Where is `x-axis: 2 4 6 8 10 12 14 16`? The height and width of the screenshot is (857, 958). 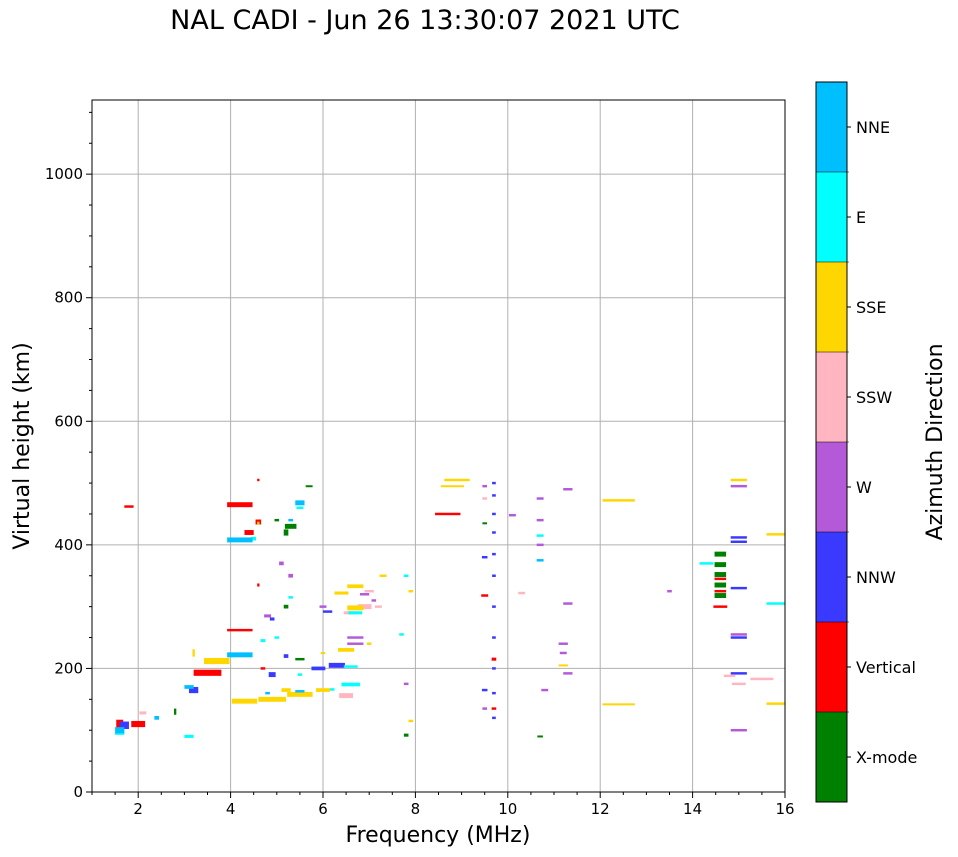 x-axis: 2 4 6 8 10 12 14 16 is located at coordinates (443, 805).